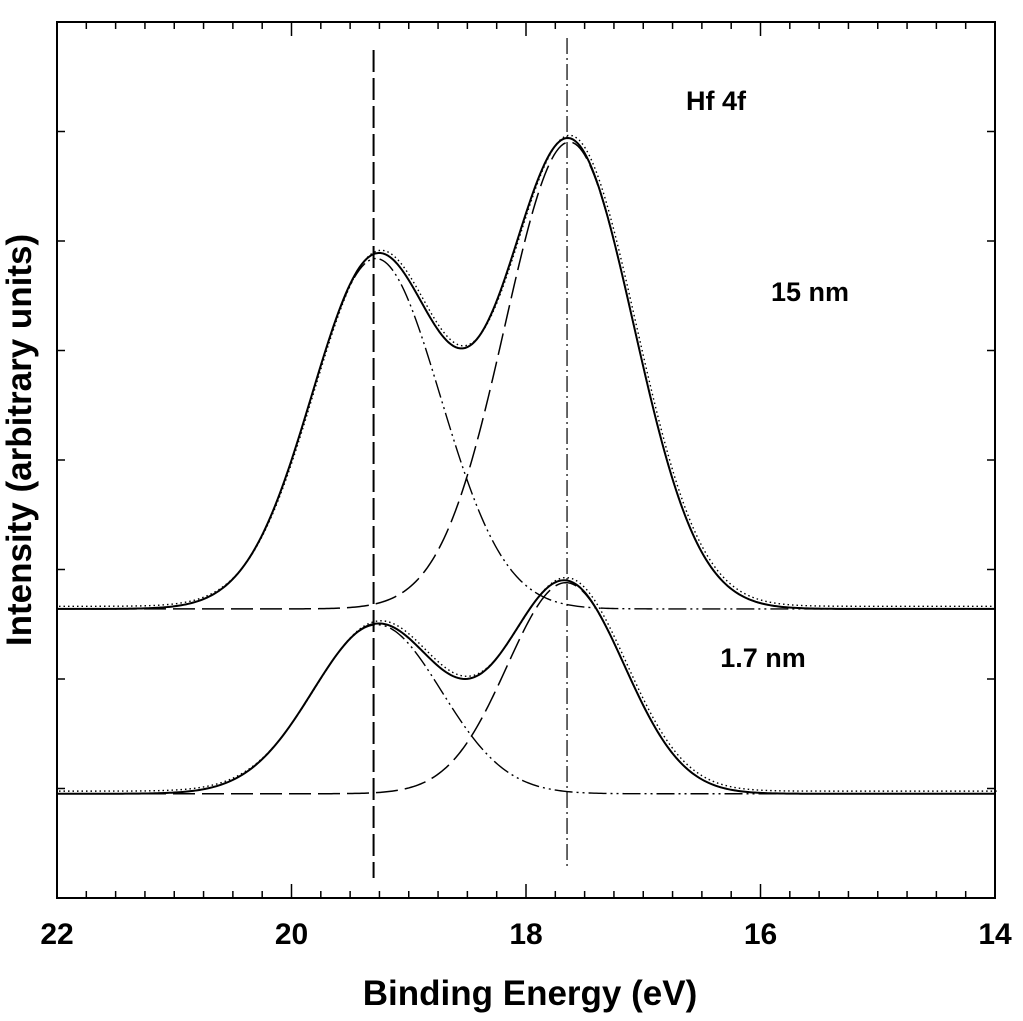 The image size is (1023, 1021). I want to click on x-tick-labels: 22 20 18 16 14, so click(526, 934).